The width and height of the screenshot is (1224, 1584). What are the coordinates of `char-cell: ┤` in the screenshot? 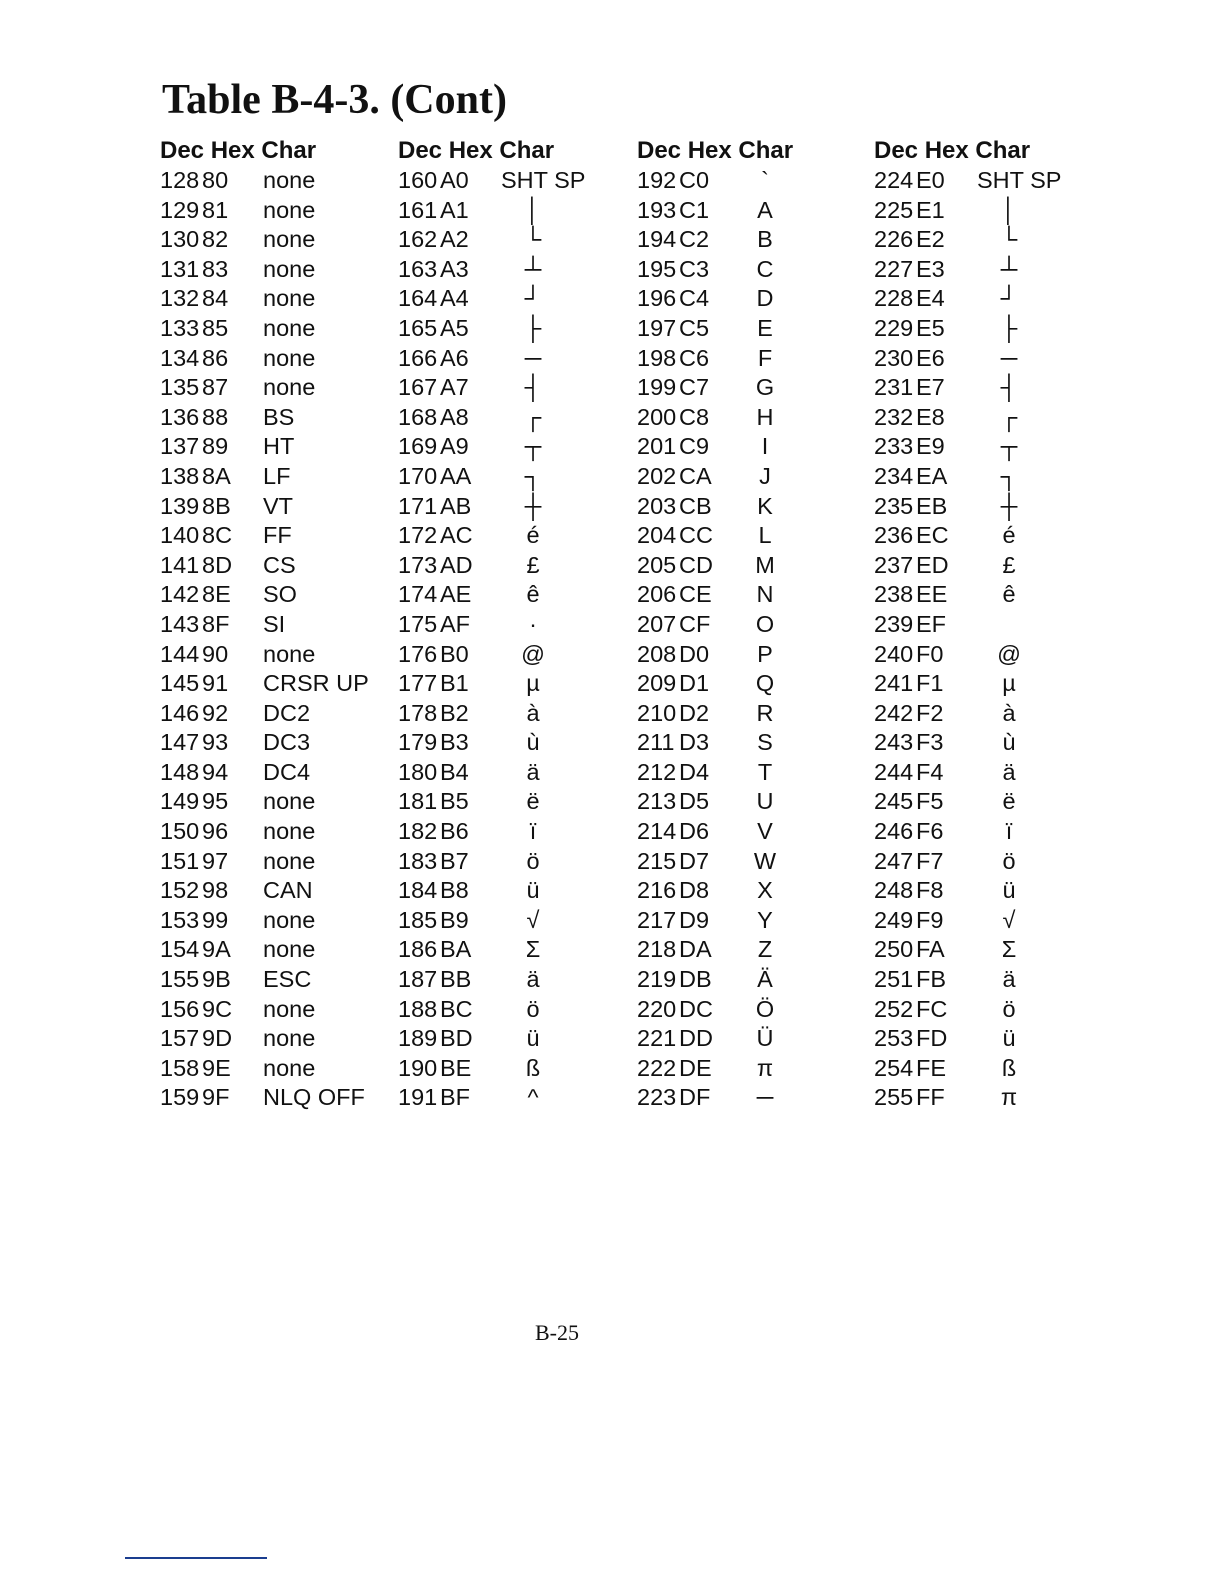 It's located at (533, 387).